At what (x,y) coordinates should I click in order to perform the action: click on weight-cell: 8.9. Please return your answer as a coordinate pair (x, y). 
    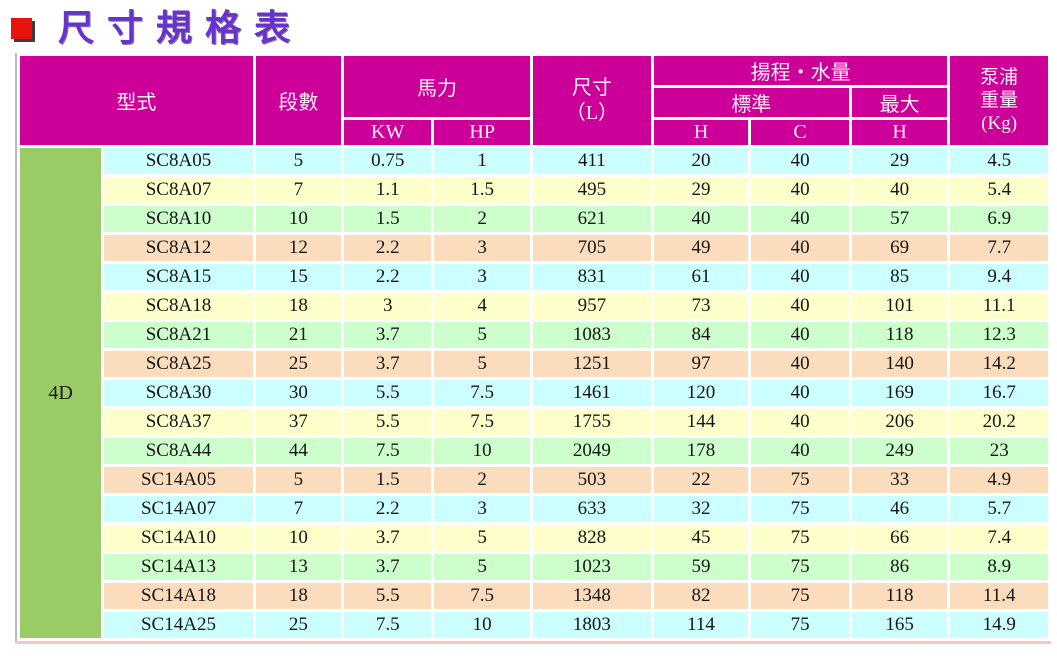
    Looking at the image, I should click on (999, 567).